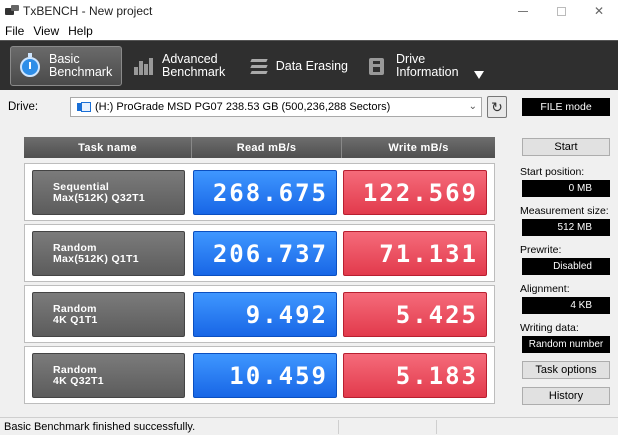 The width and height of the screenshot is (618, 435). I want to click on task-options-button: Task options, so click(566, 370).